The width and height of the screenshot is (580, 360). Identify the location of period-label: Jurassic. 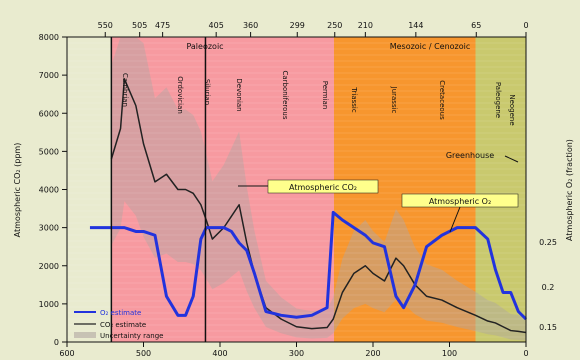
(394, 100).